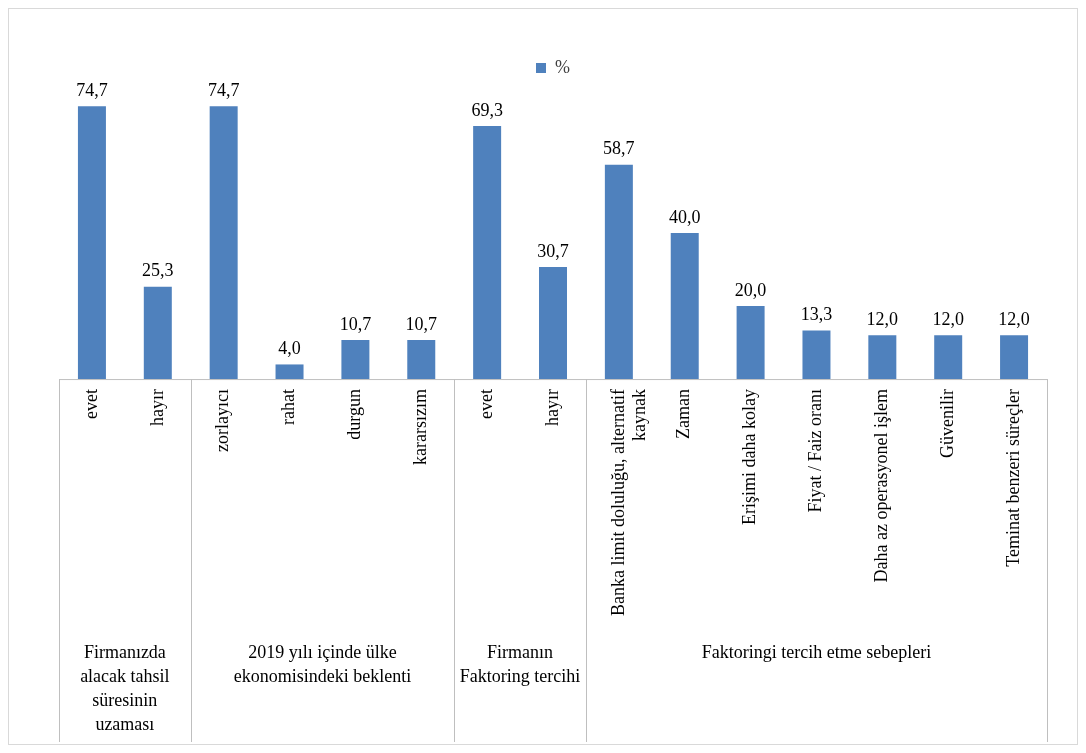 Image resolution: width=1086 pixels, height=753 pixels. Describe the element at coordinates (562, 66) in the screenshot. I see `legend-label: %` at that location.